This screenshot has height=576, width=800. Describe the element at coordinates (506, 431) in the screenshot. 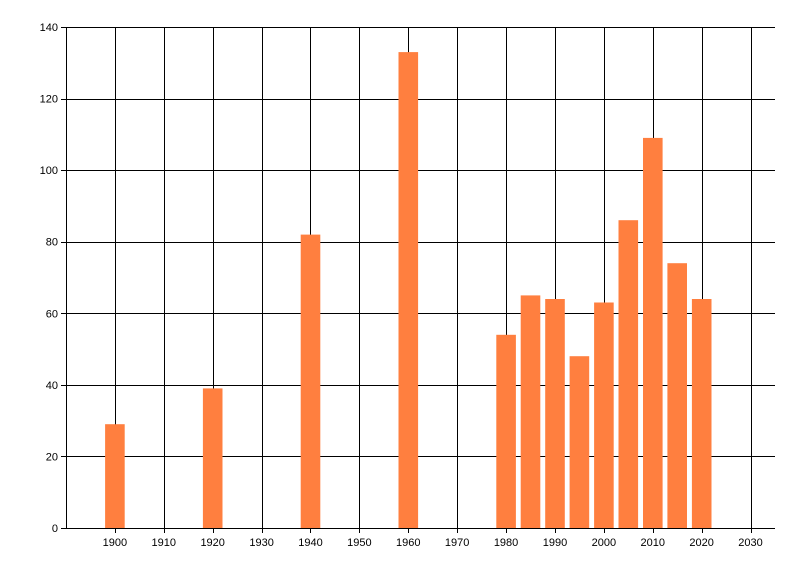

I see `bar-1980` at that location.